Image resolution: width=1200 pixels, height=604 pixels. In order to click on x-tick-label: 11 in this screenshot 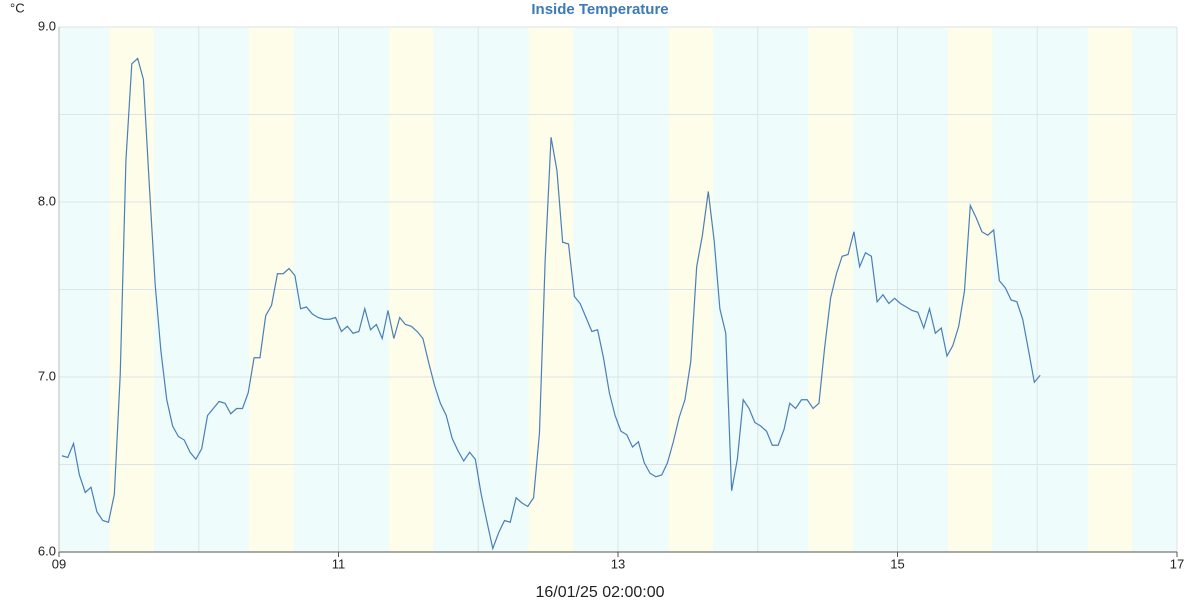, I will do `click(339, 563)`.